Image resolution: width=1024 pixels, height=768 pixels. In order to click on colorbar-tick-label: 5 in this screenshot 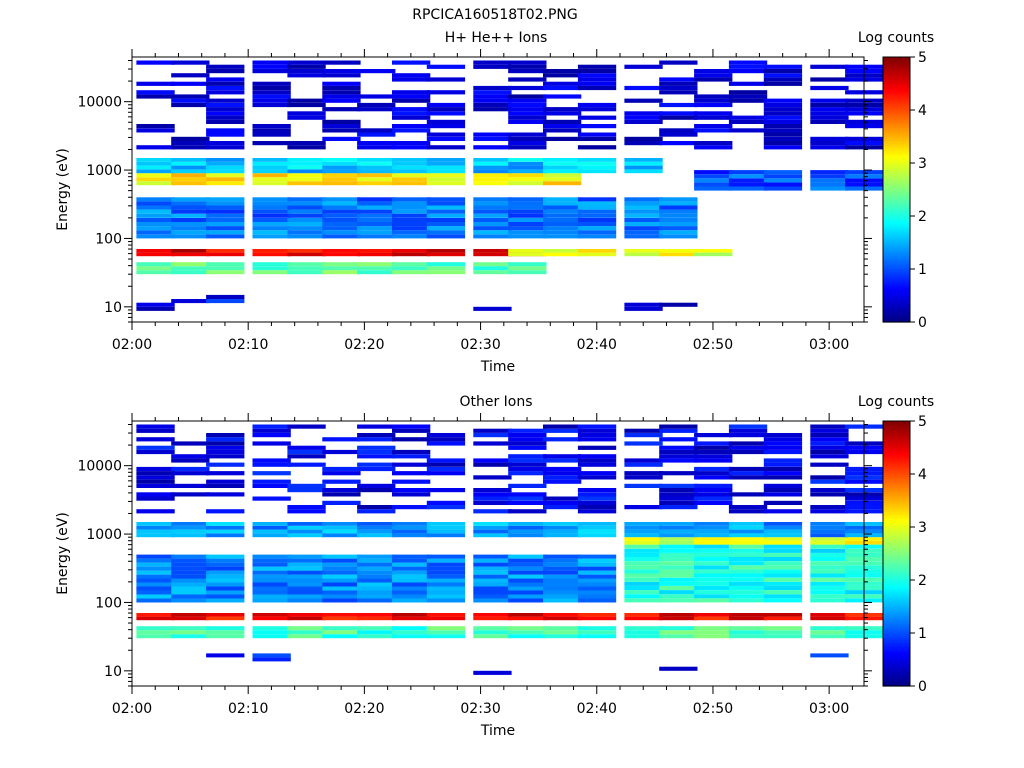, I will do `click(922, 422)`.